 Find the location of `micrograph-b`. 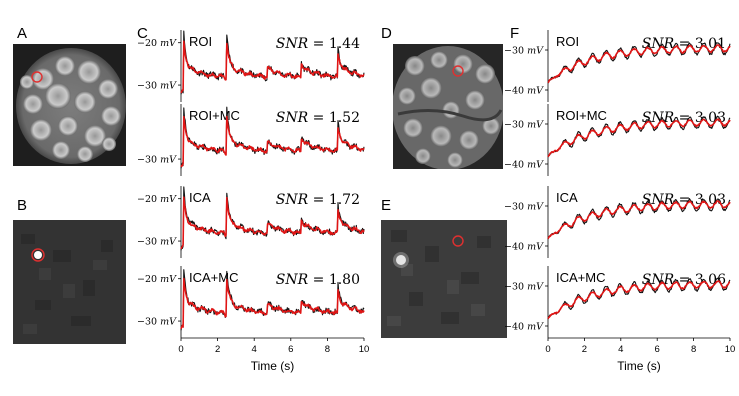

micrograph-b is located at coordinates (69, 282).